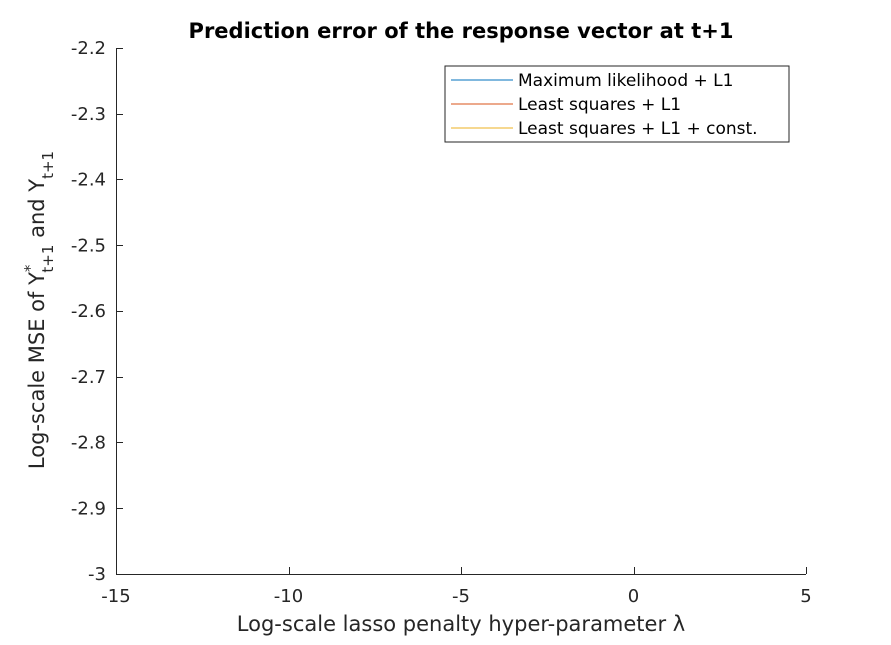 This screenshot has height=645, width=891. Describe the element at coordinates (115, 596) in the screenshot. I see `x-tick-label: -15` at that location.